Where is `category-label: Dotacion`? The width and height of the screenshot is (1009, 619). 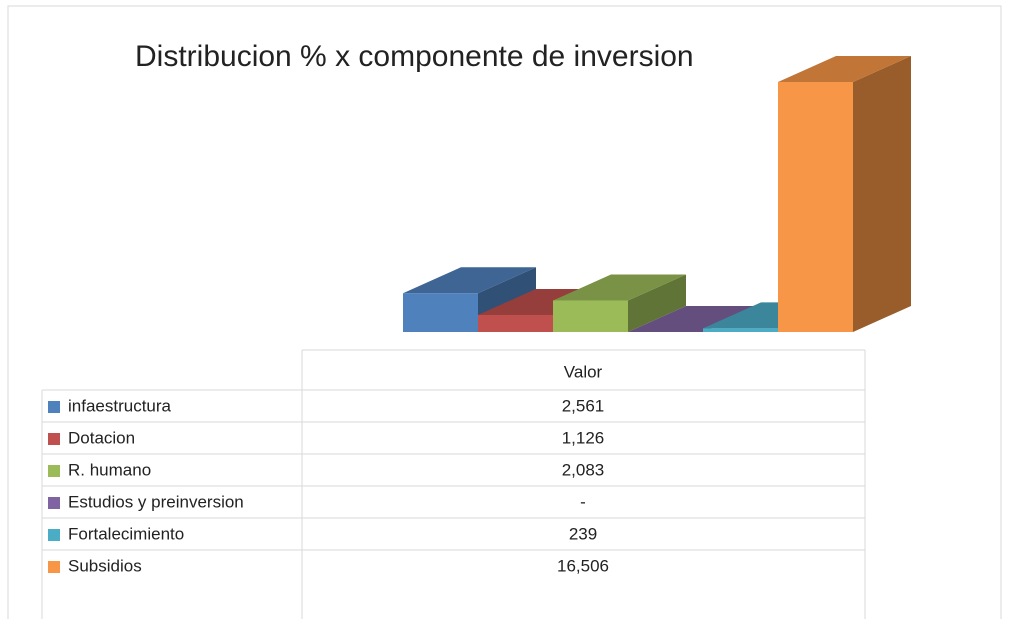 category-label: Dotacion is located at coordinates (101, 437).